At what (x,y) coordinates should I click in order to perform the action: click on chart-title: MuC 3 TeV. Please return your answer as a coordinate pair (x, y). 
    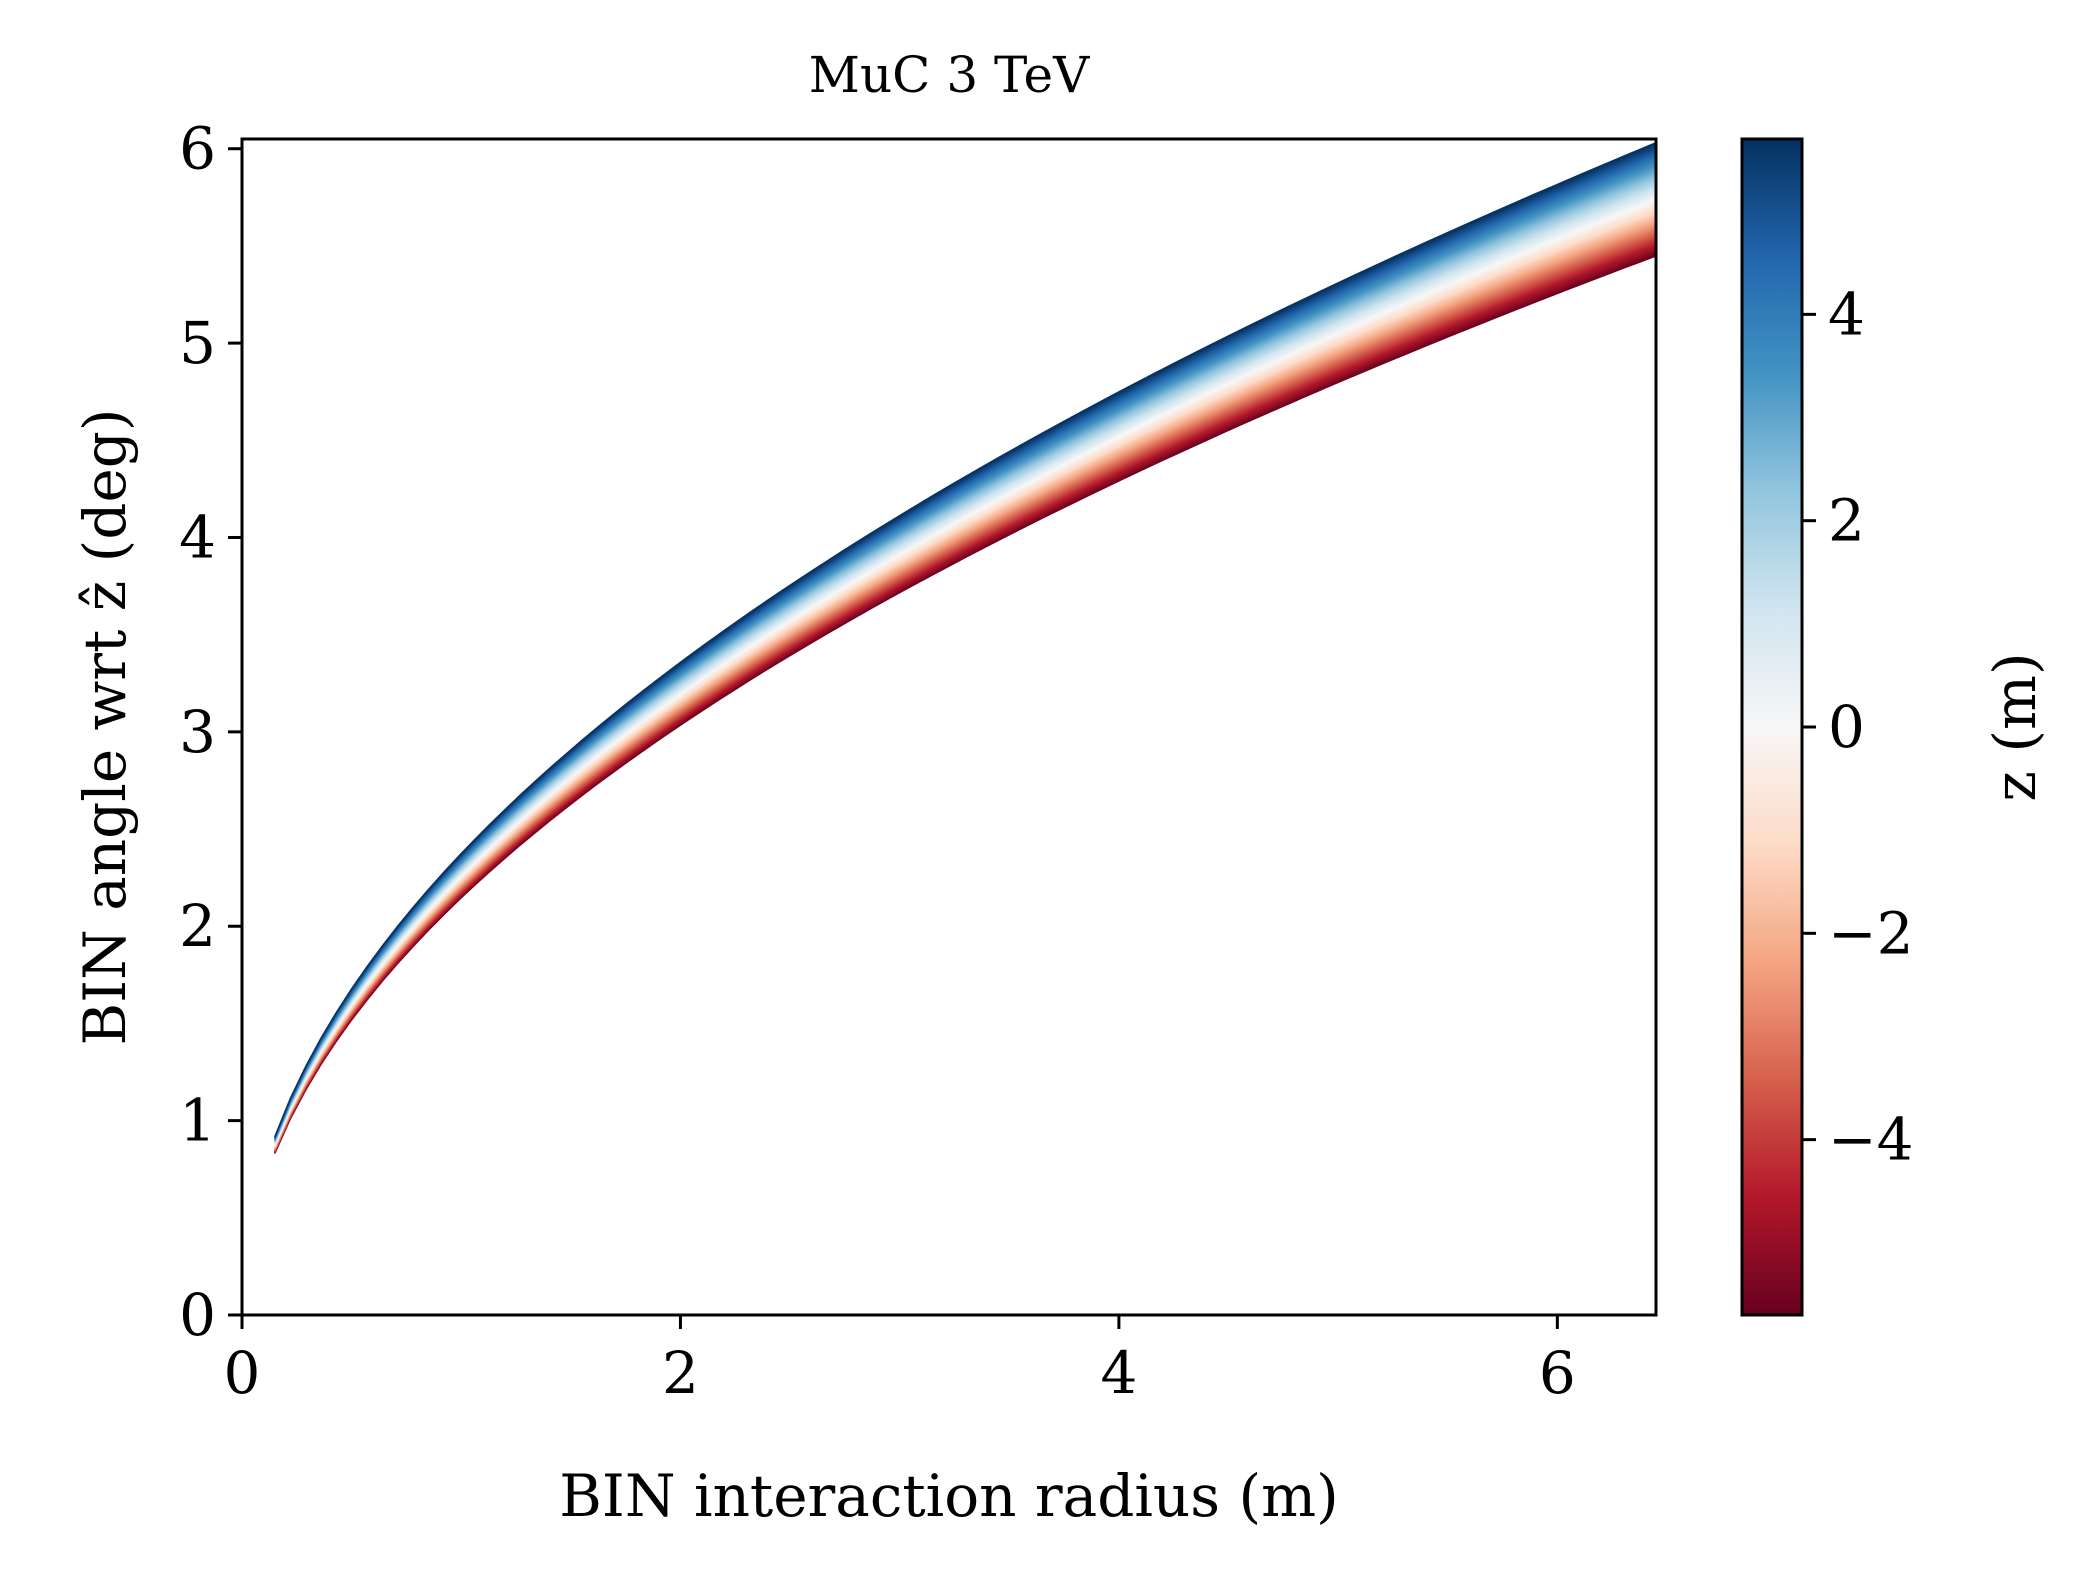
    Looking at the image, I should click on (949, 75).